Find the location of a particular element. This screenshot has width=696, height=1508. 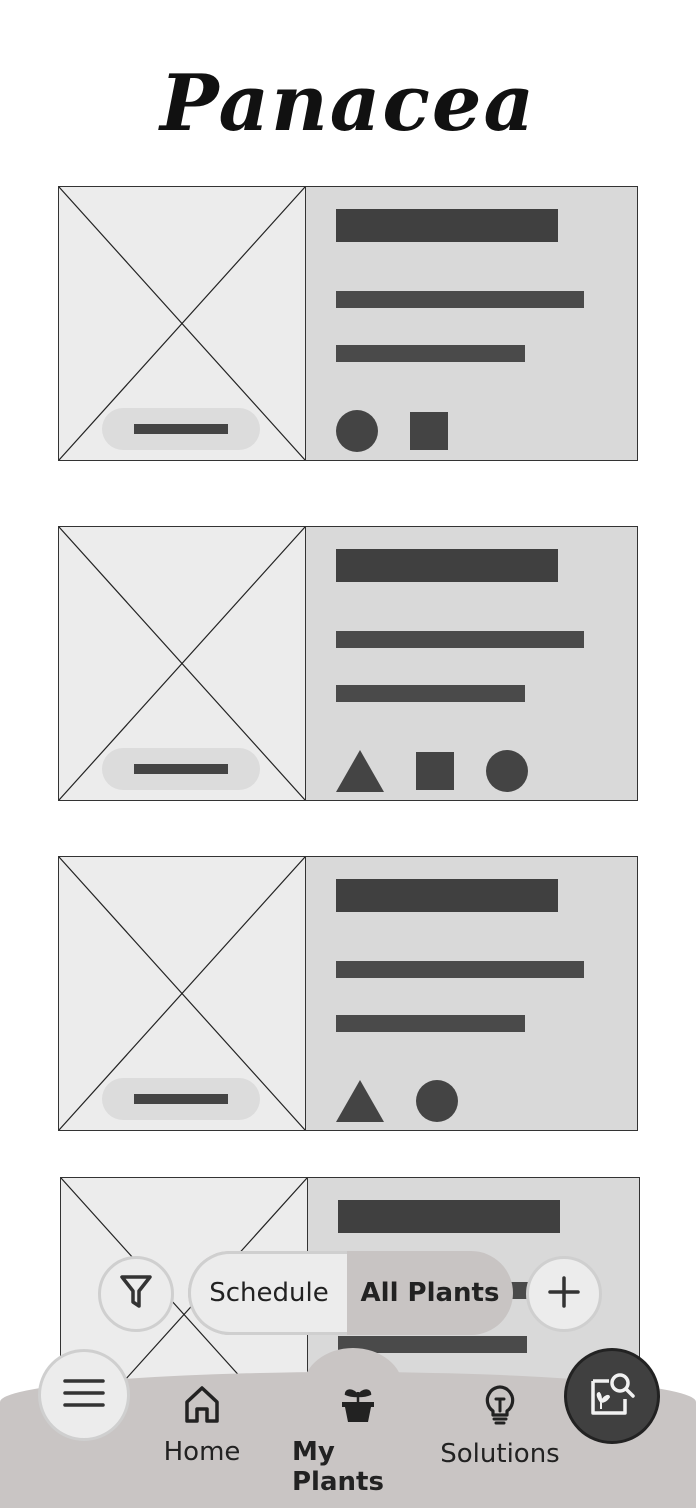

nav-label-home: Home is located at coordinates (202, 1452).